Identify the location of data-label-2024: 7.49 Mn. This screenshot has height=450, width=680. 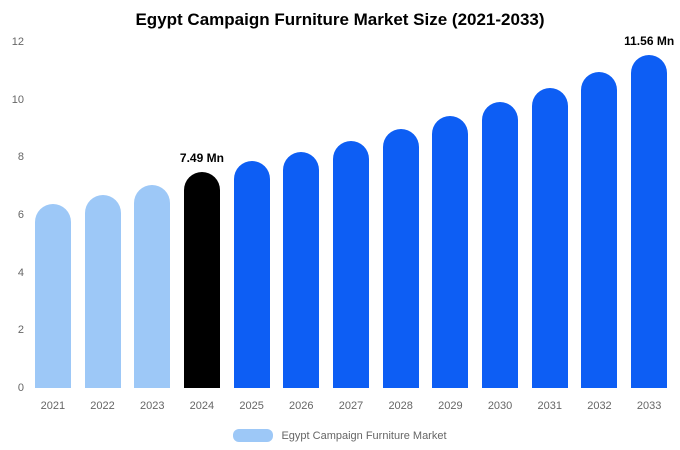
(201, 158).